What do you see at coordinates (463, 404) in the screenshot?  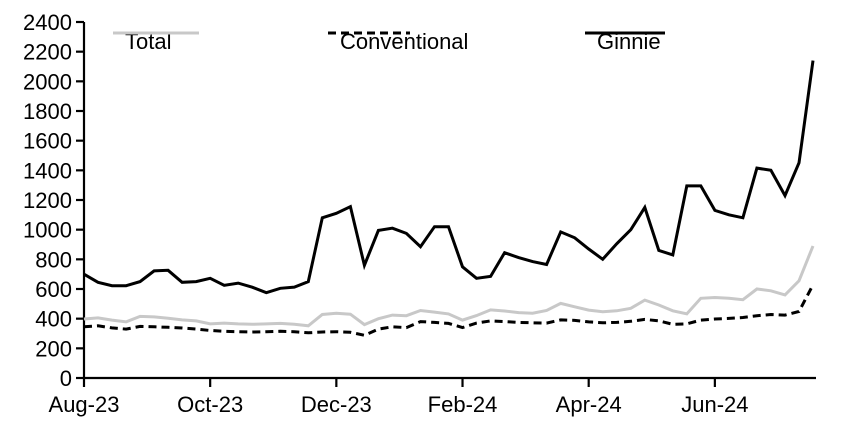 I see `x-axis-tick-label: Feb-24` at bounding box center [463, 404].